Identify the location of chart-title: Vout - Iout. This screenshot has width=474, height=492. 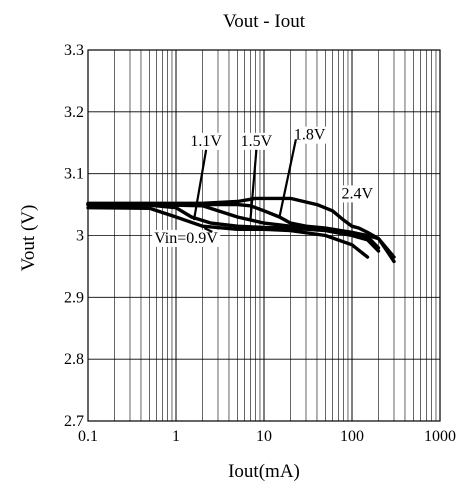
(264, 21).